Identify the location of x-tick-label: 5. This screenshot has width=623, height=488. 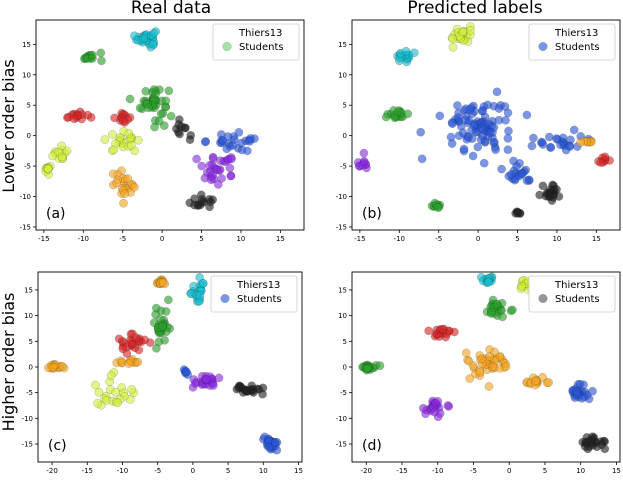
(517, 239).